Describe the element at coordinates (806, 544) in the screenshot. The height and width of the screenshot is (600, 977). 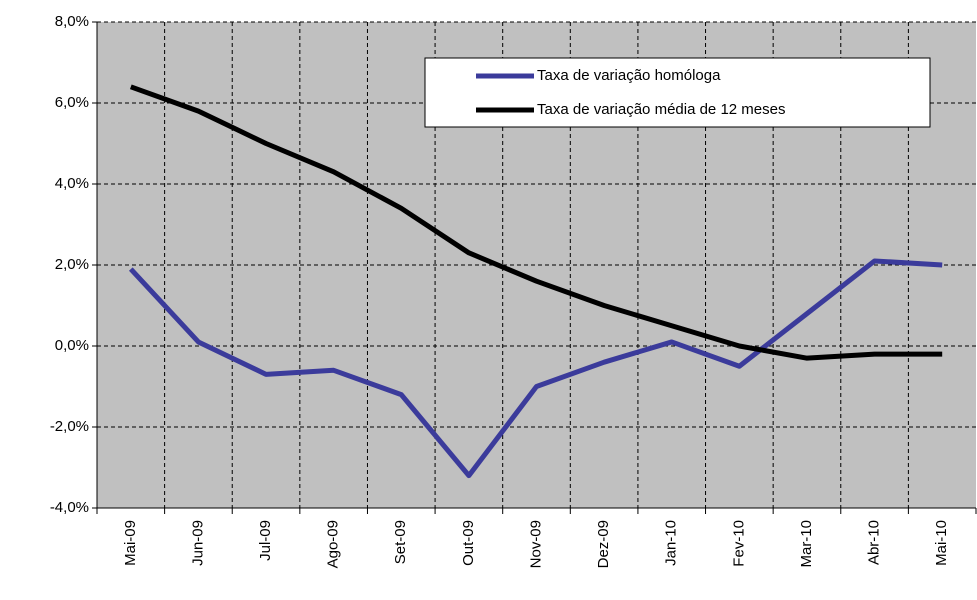
I see `x-tick-label: Mar-10` at that location.